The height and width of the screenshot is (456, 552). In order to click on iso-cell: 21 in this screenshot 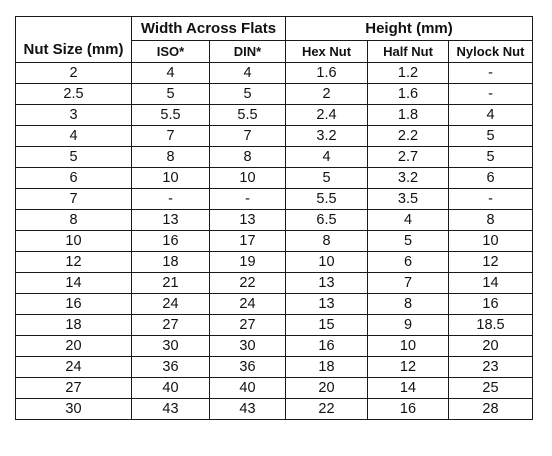, I will do `click(170, 283)`.